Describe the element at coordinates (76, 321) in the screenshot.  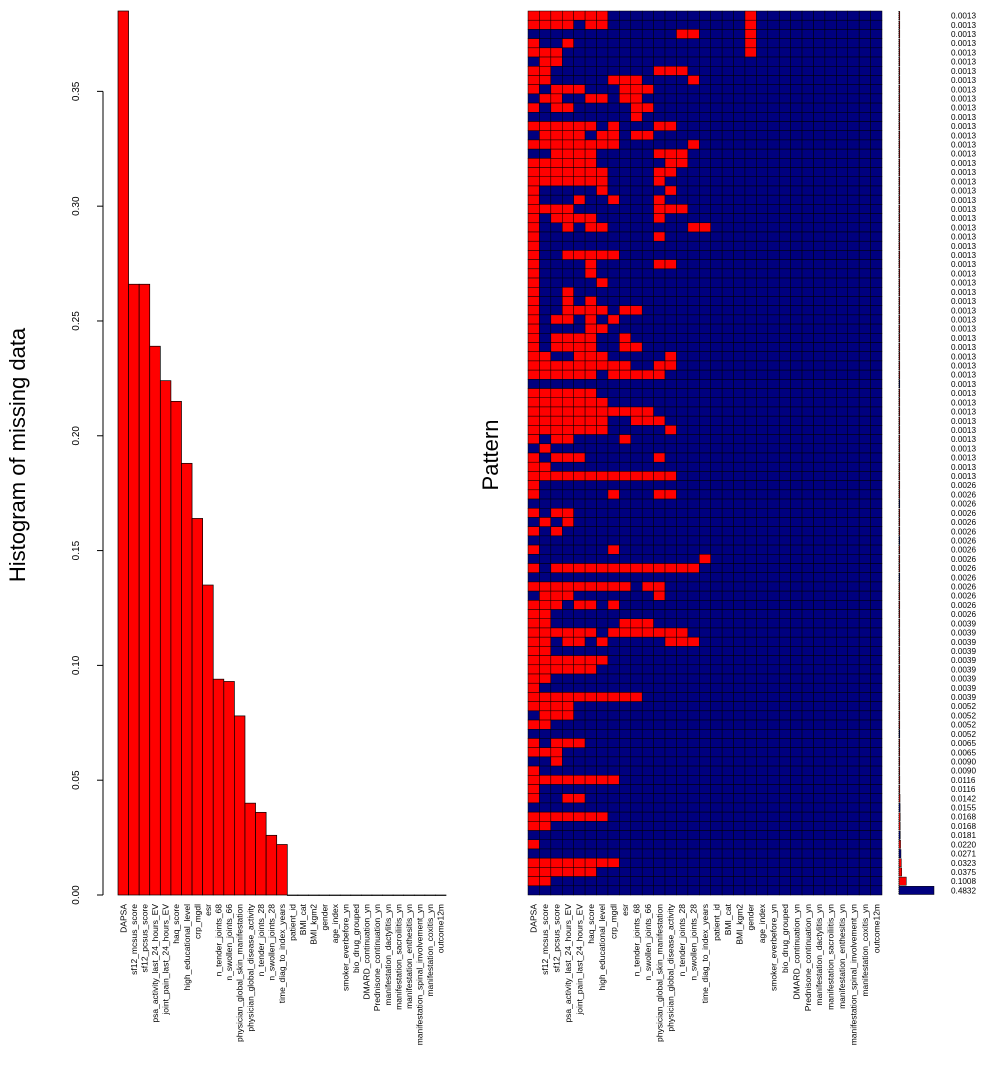
I see `histogram-y-tick-label: 0.25` at that location.